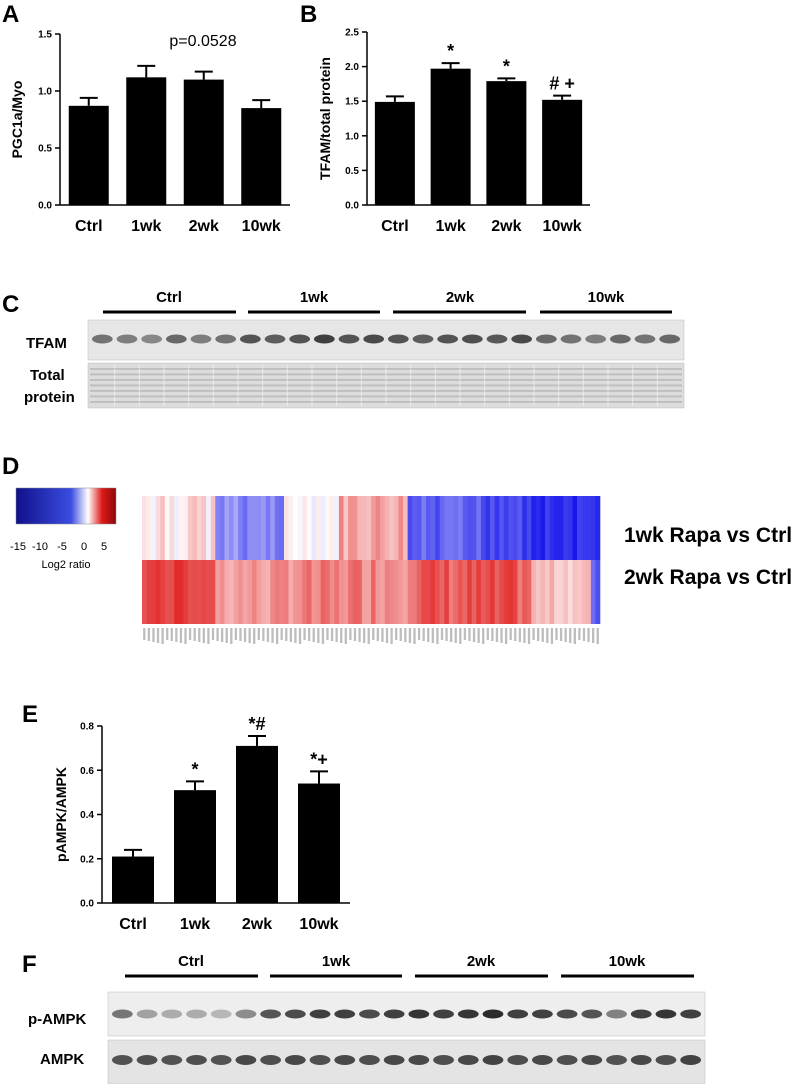 This screenshot has height=1084, width=799. What do you see at coordinates (87, 859) in the screenshot?
I see `y-tick-label: 0.2` at bounding box center [87, 859].